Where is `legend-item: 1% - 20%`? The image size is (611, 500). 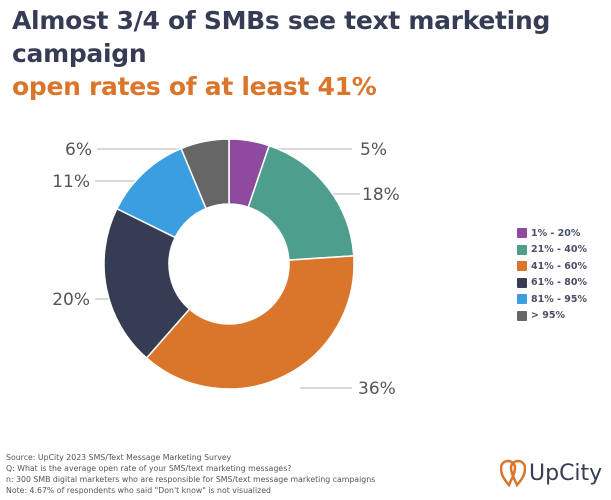
legend-item: 1% - 20% is located at coordinates (552, 233).